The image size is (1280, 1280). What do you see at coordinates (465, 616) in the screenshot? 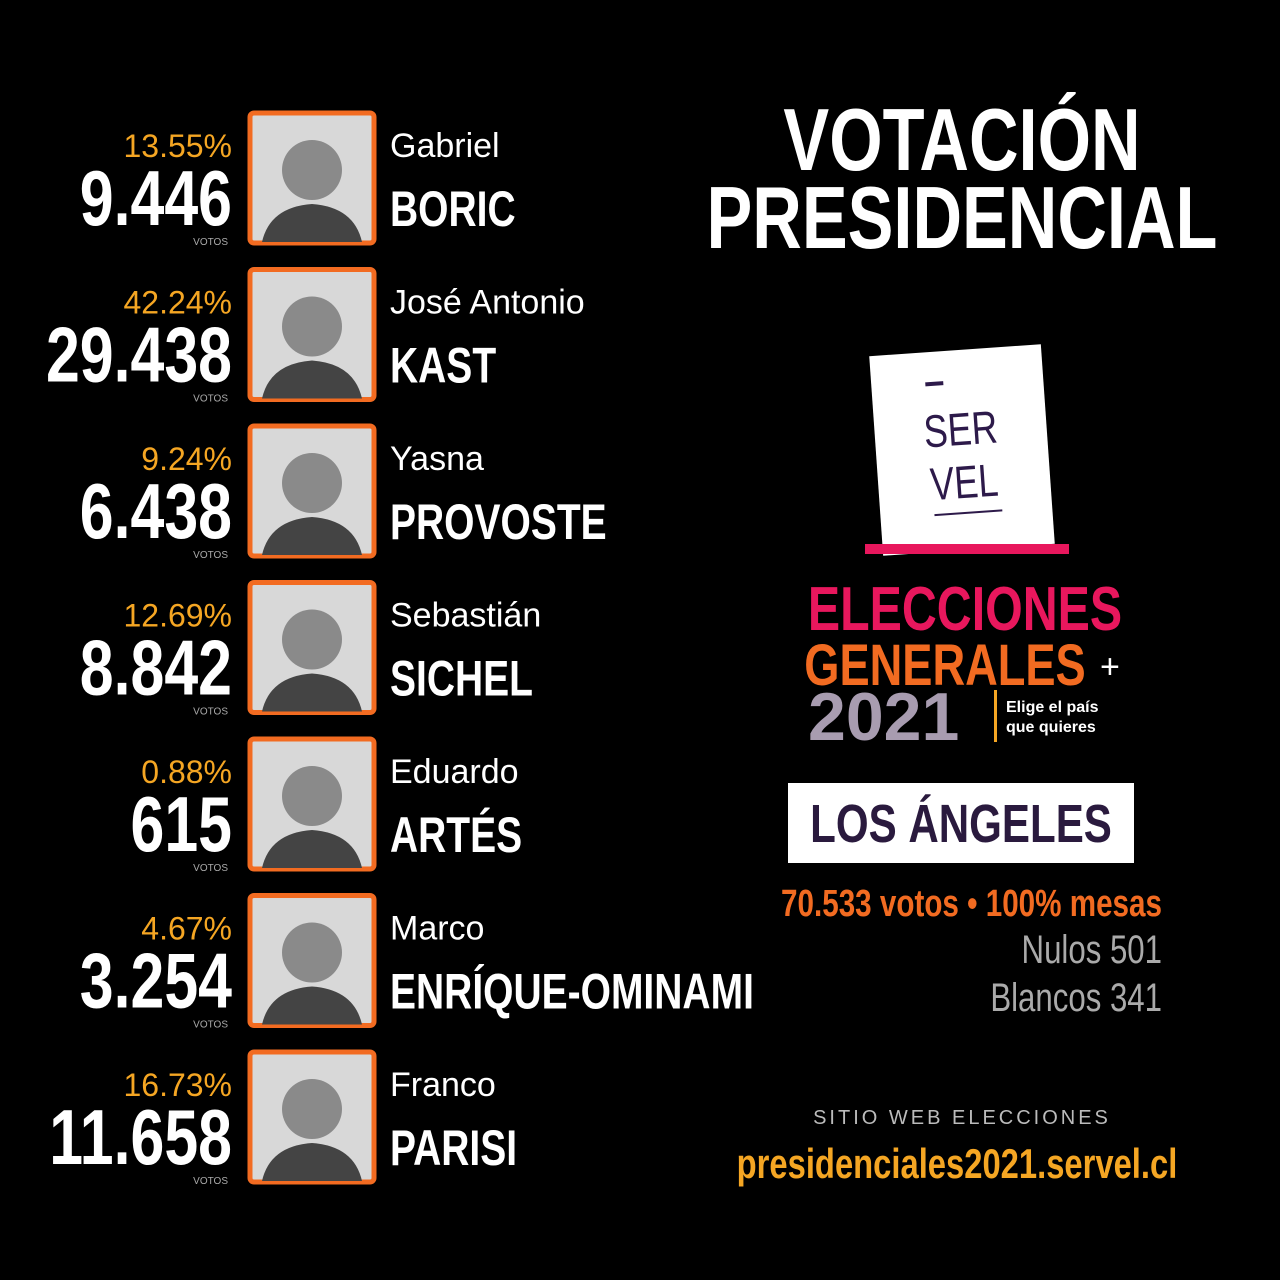
I see `first-name: Sebastián` at bounding box center [465, 616].